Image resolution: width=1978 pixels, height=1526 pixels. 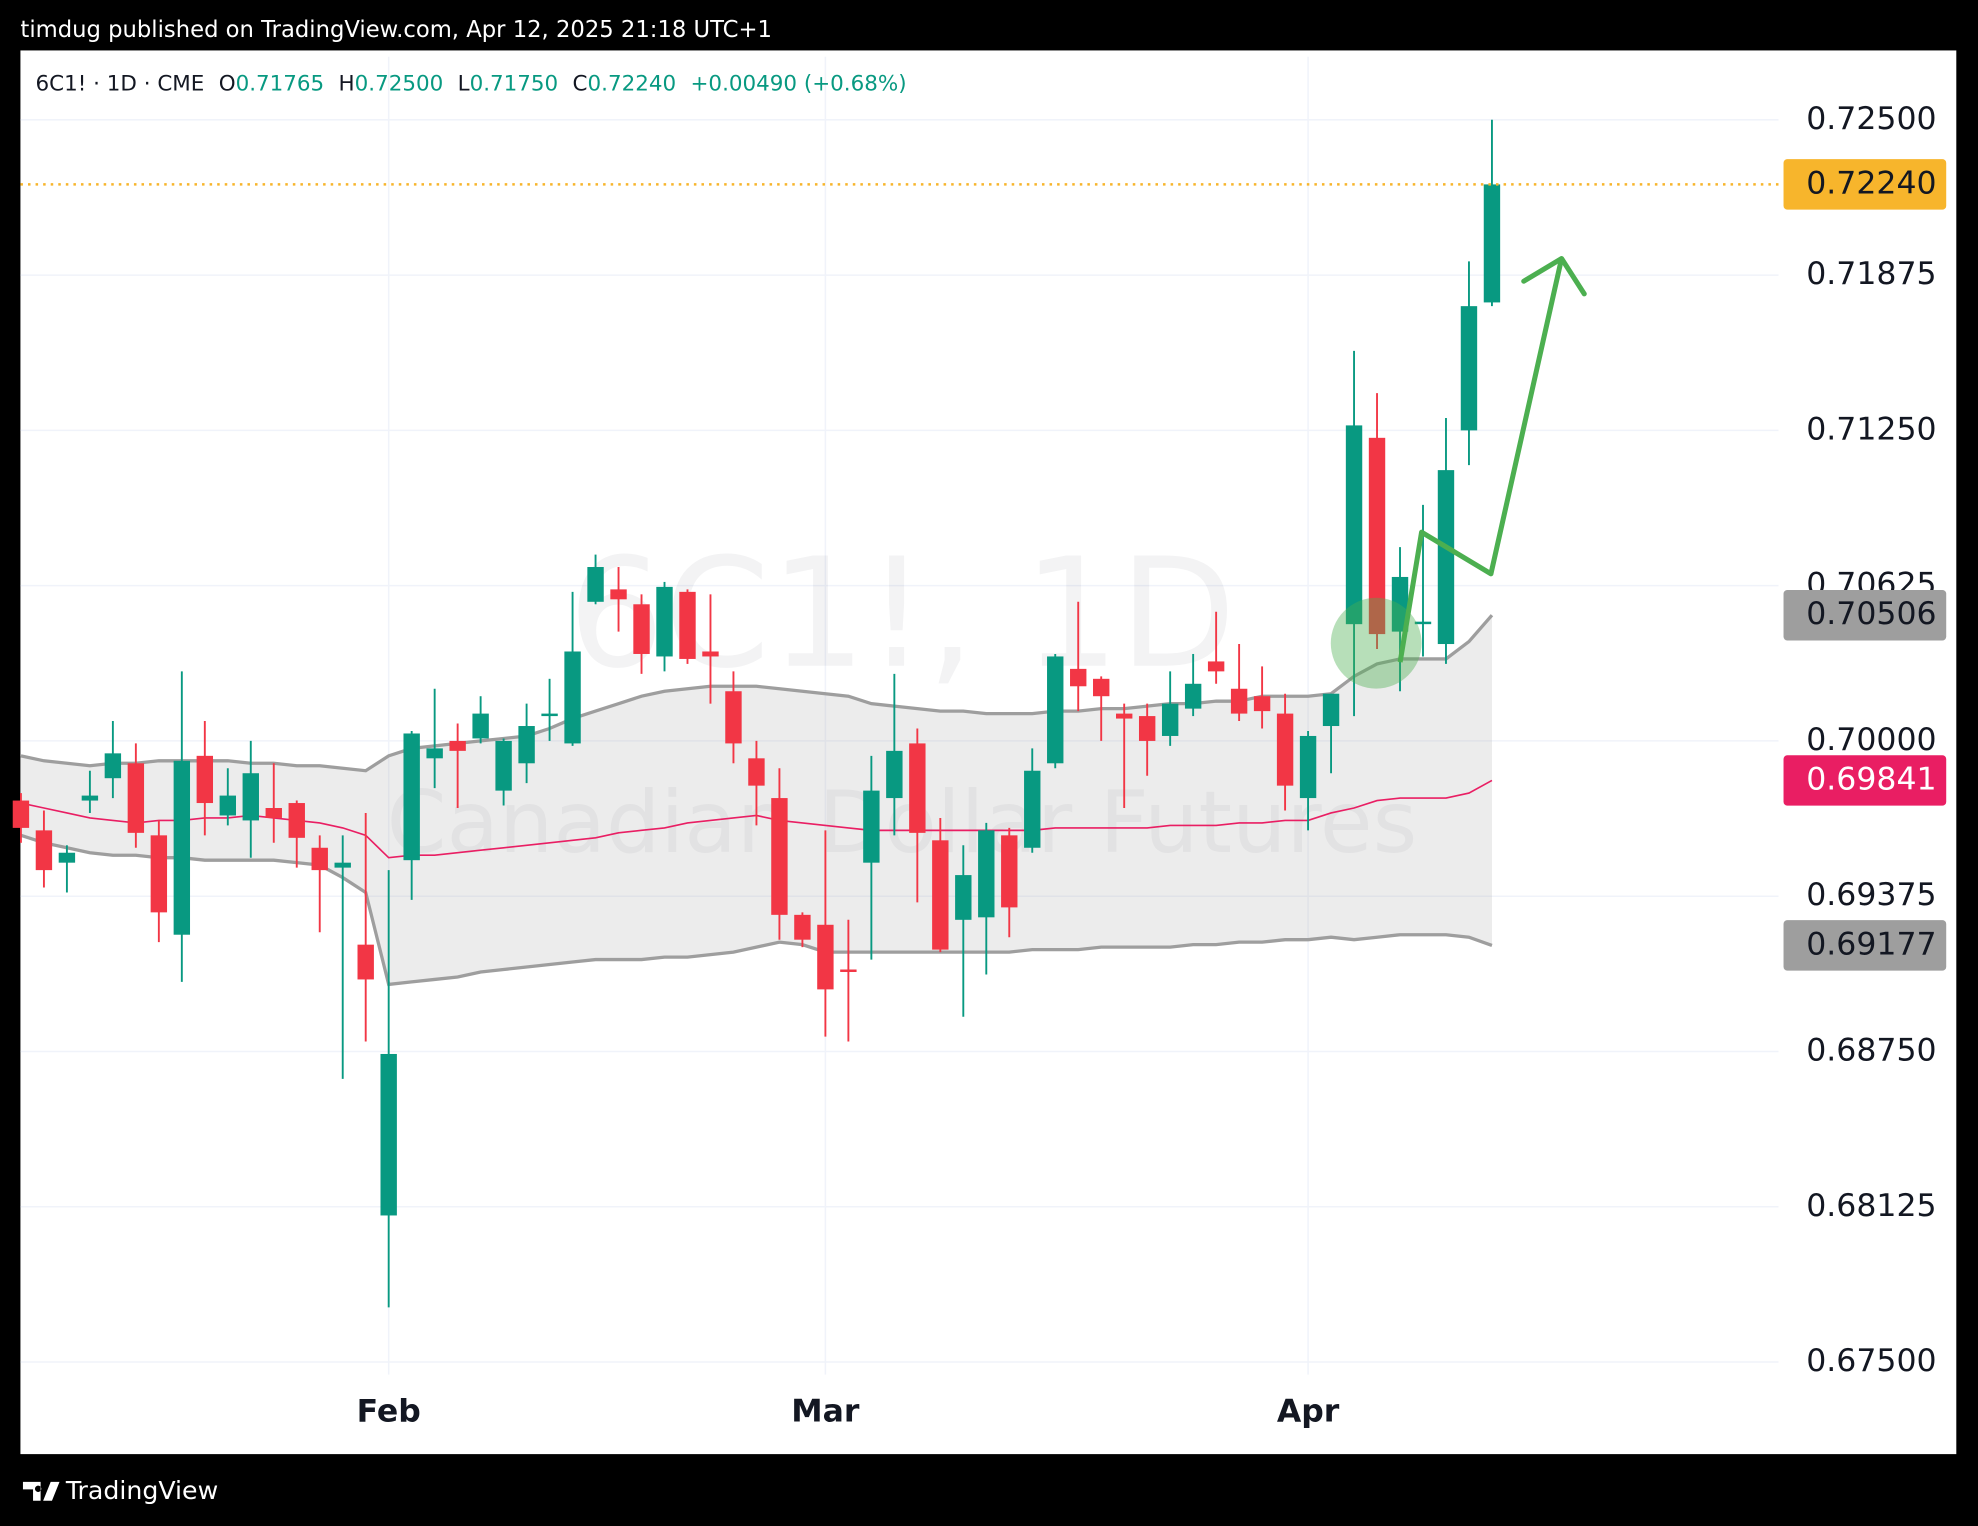 What do you see at coordinates (1871, 779) in the screenshot?
I see `band-value-label: 0.69841` at bounding box center [1871, 779].